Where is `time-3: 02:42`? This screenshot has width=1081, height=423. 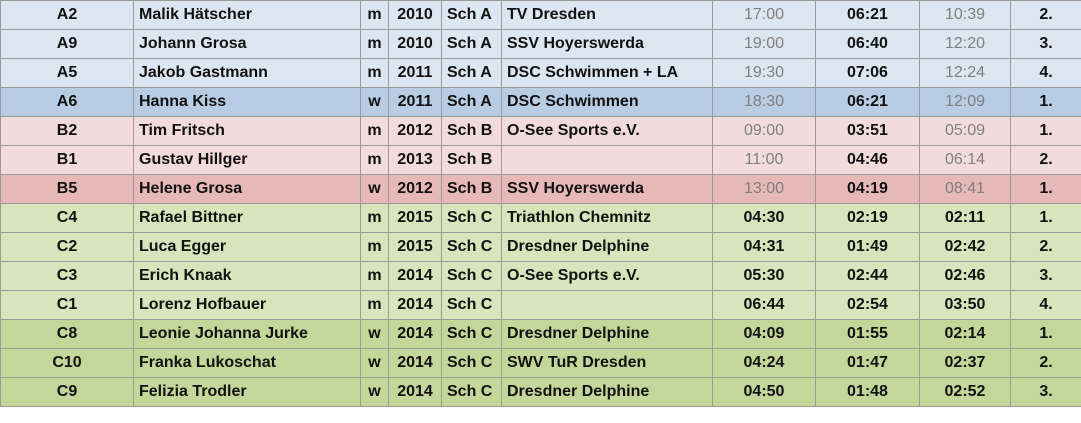 time-3: 02:42 is located at coordinates (965, 247).